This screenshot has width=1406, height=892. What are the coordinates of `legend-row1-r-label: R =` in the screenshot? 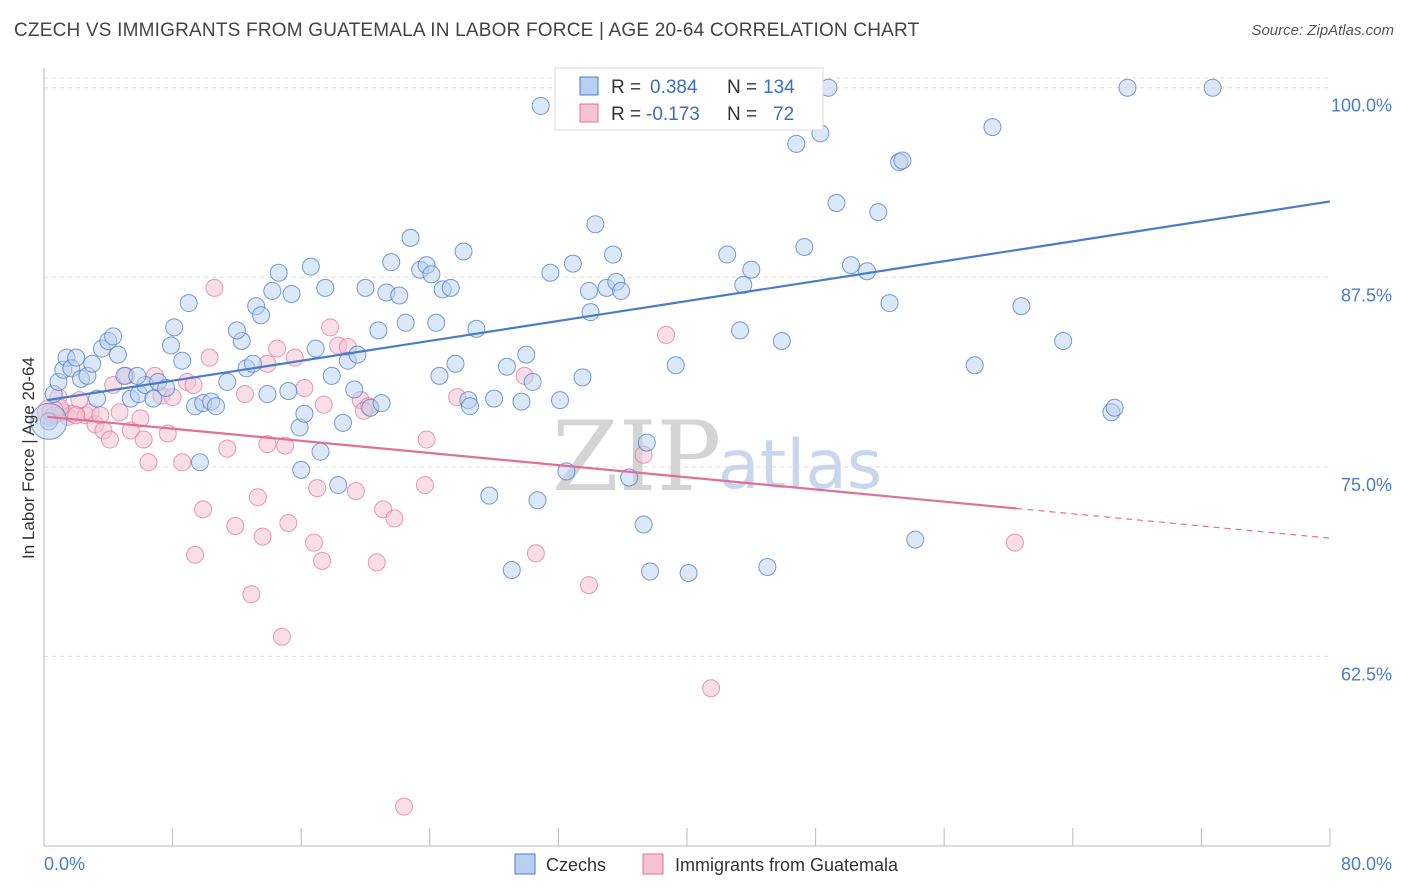 It's located at (626, 87).